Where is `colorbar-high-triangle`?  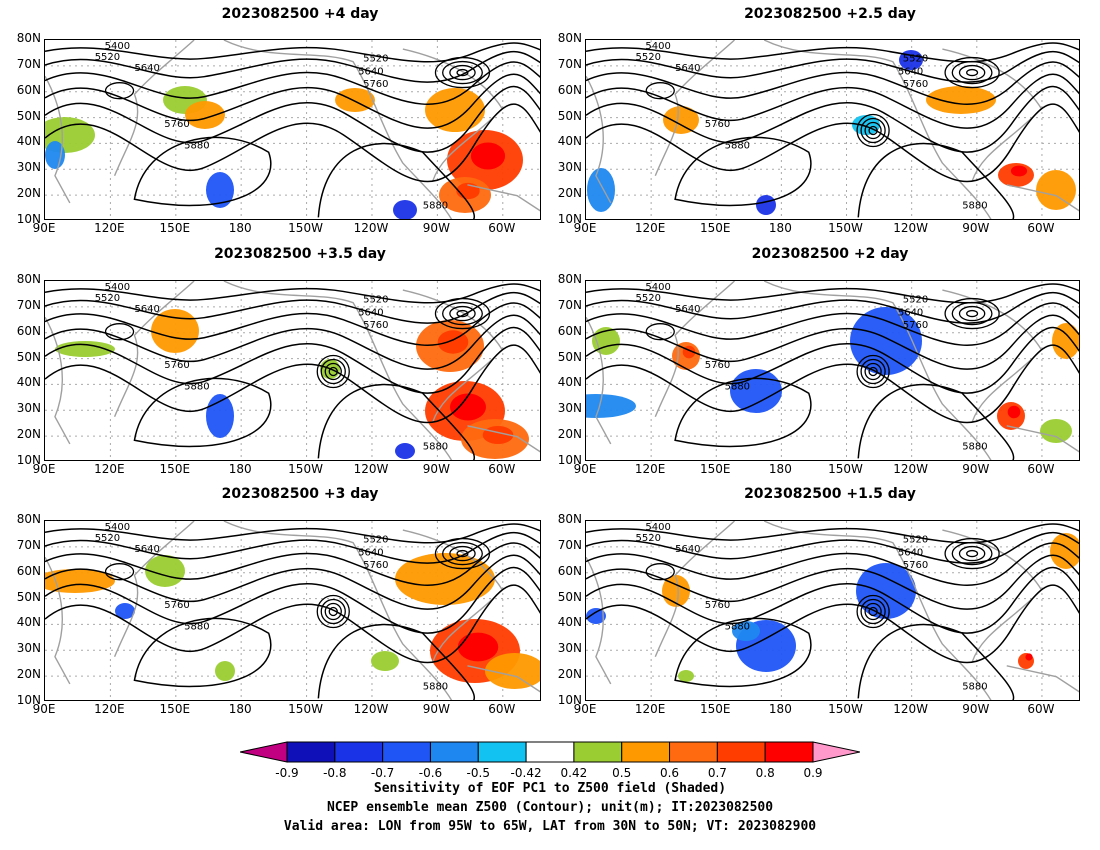 colorbar-high-triangle is located at coordinates (836, 752).